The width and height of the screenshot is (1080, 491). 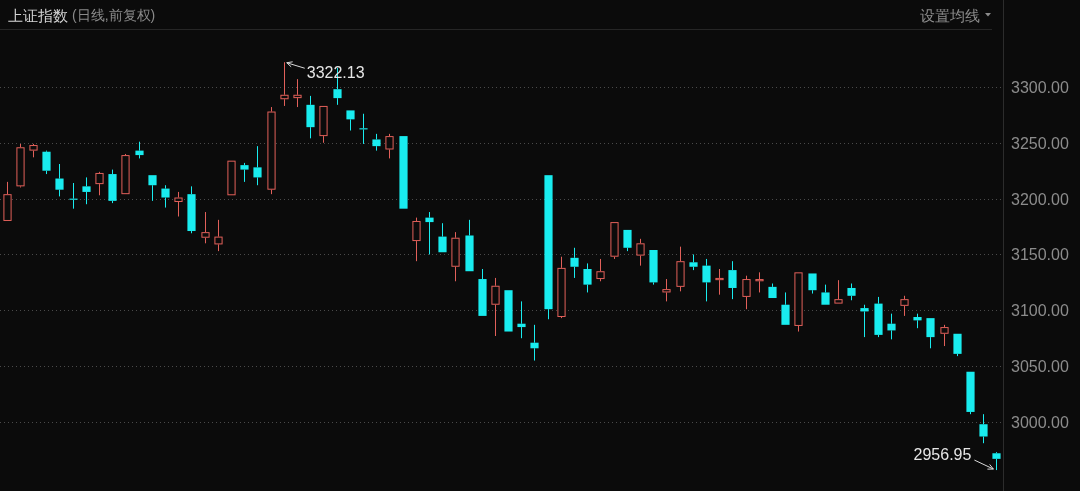 I want to click on y-tick-label: 3150.00, so click(x=1040, y=254).